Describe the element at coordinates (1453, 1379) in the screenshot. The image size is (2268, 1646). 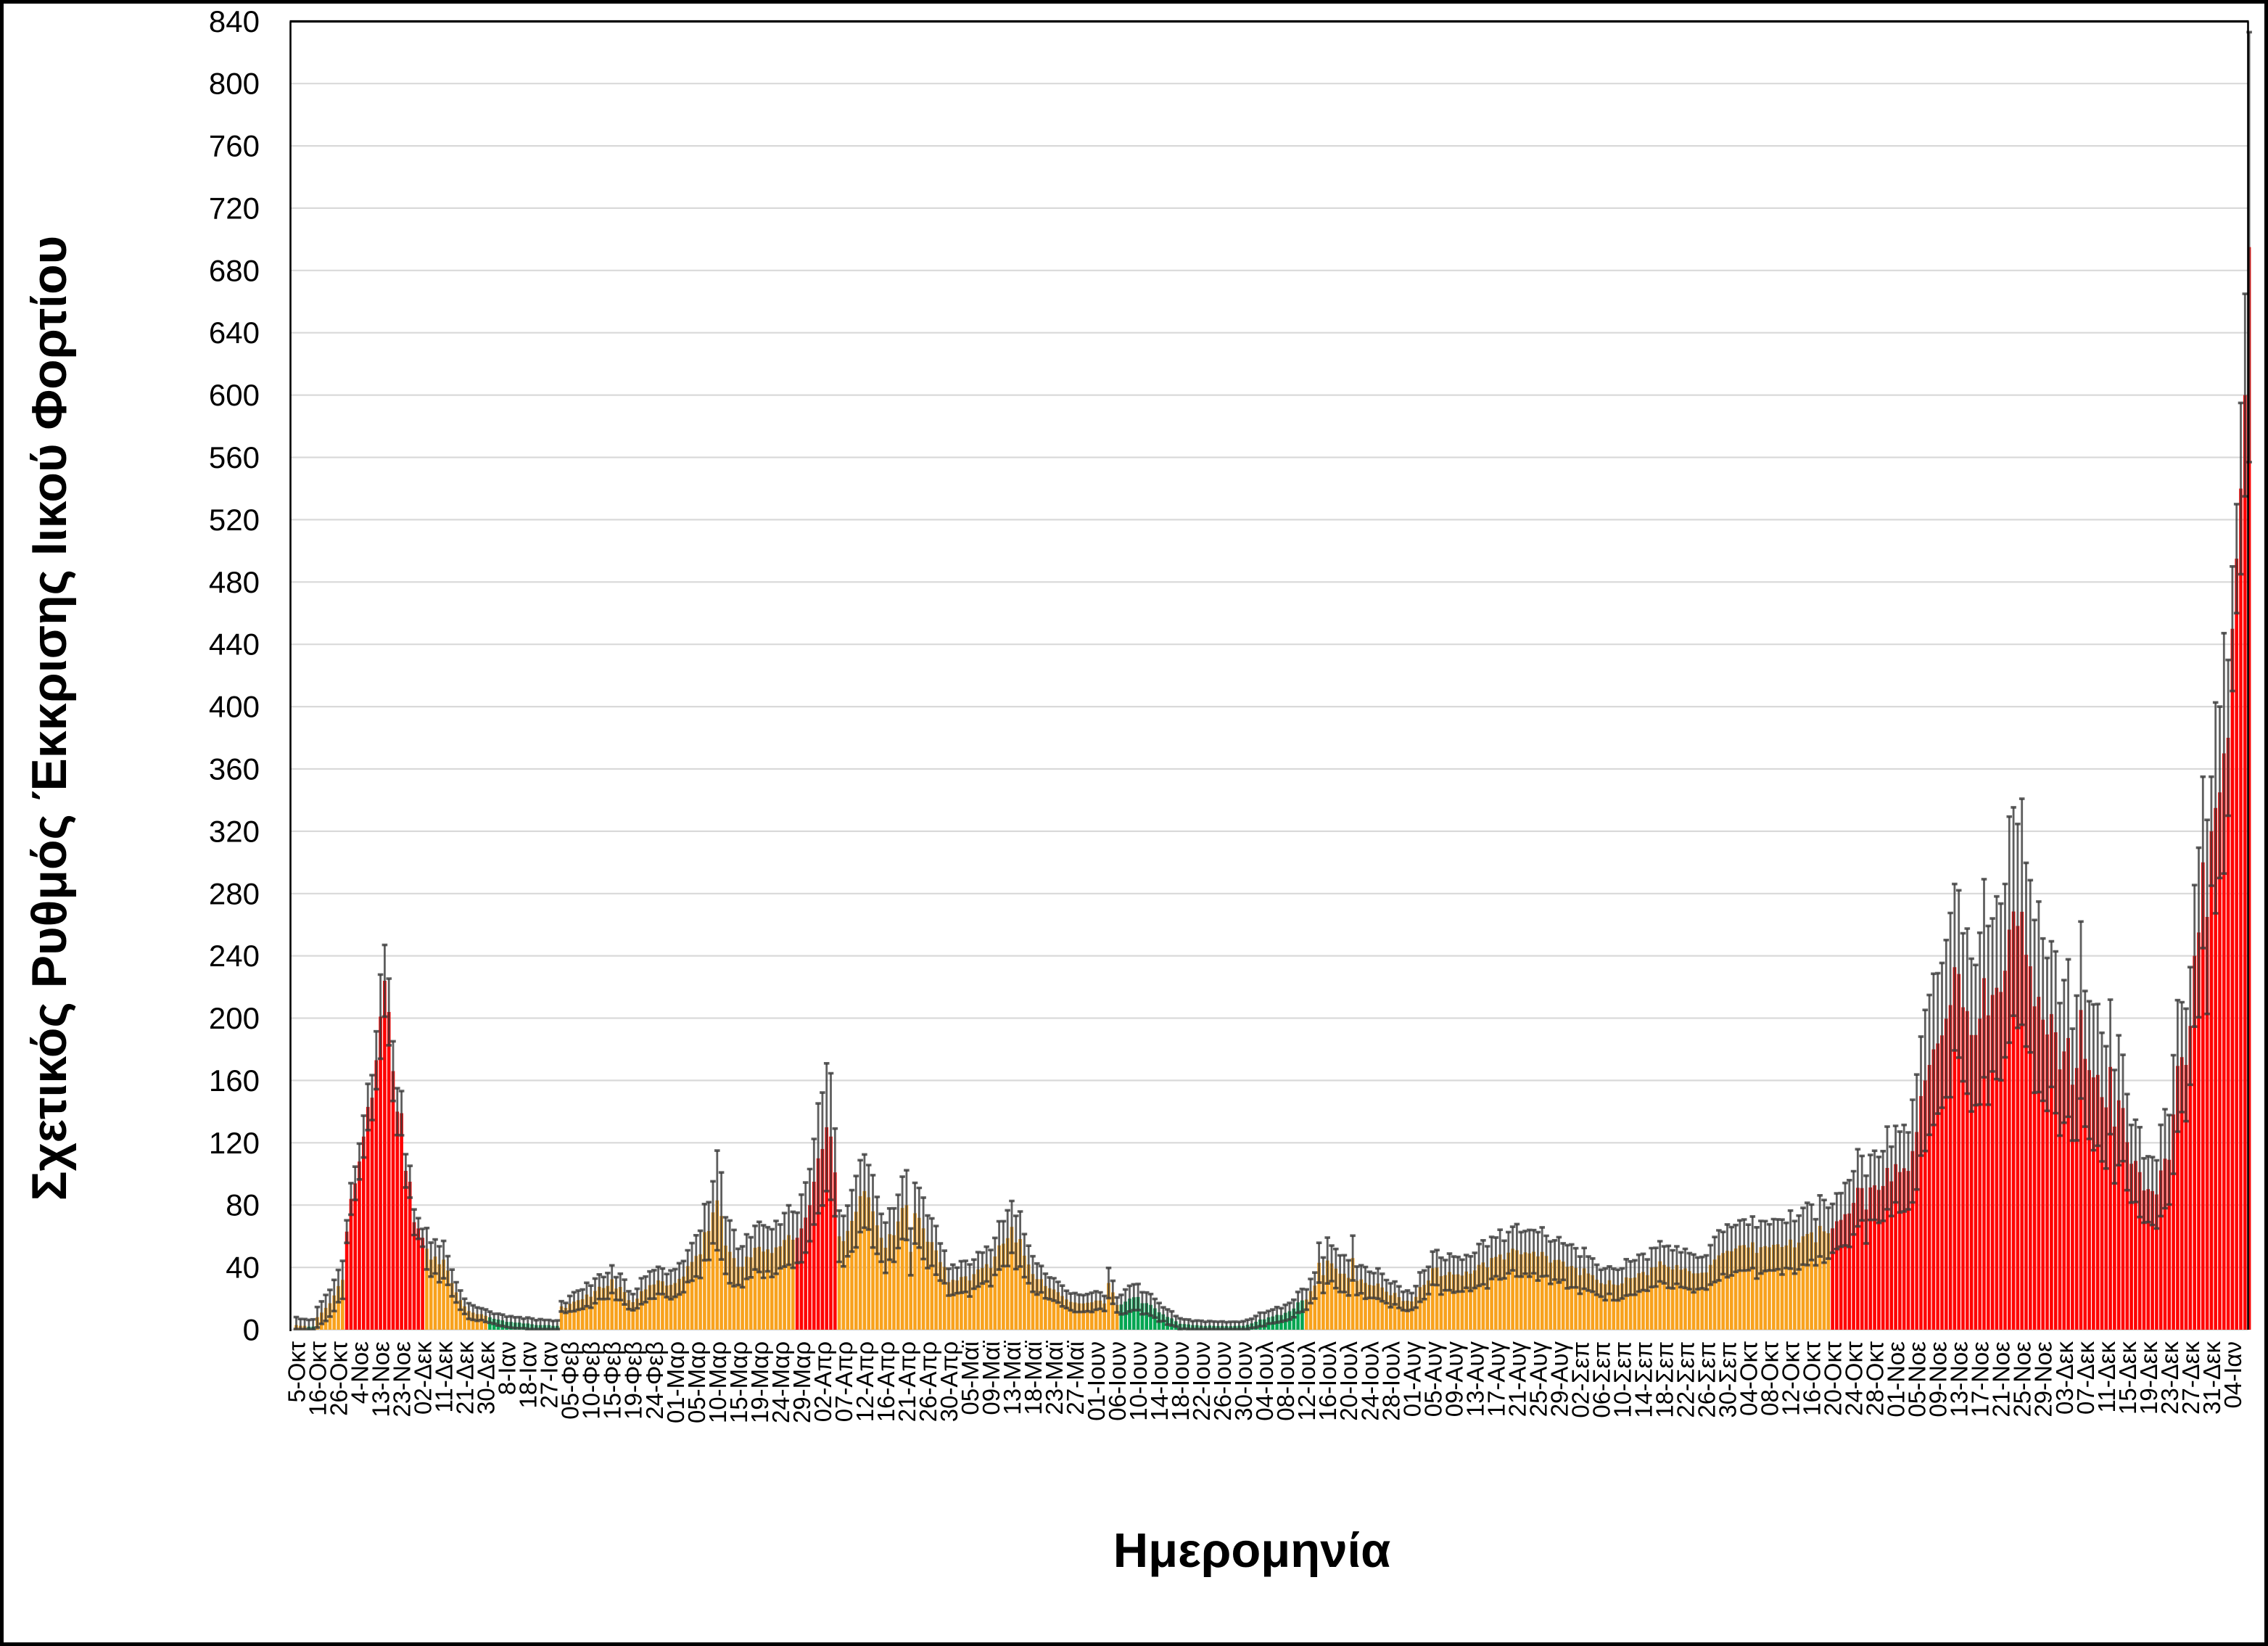
I see `svg-text: 09-Αυγ` at that location.